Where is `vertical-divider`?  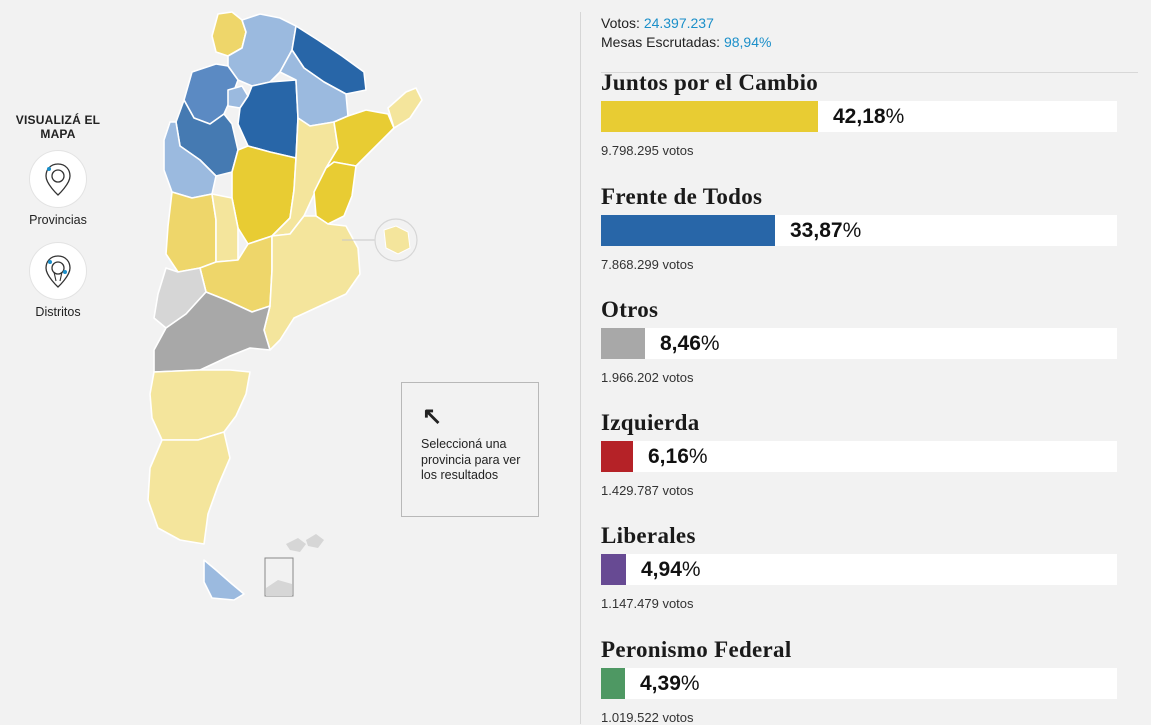
vertical-divider is located at coordinates (580, 368).